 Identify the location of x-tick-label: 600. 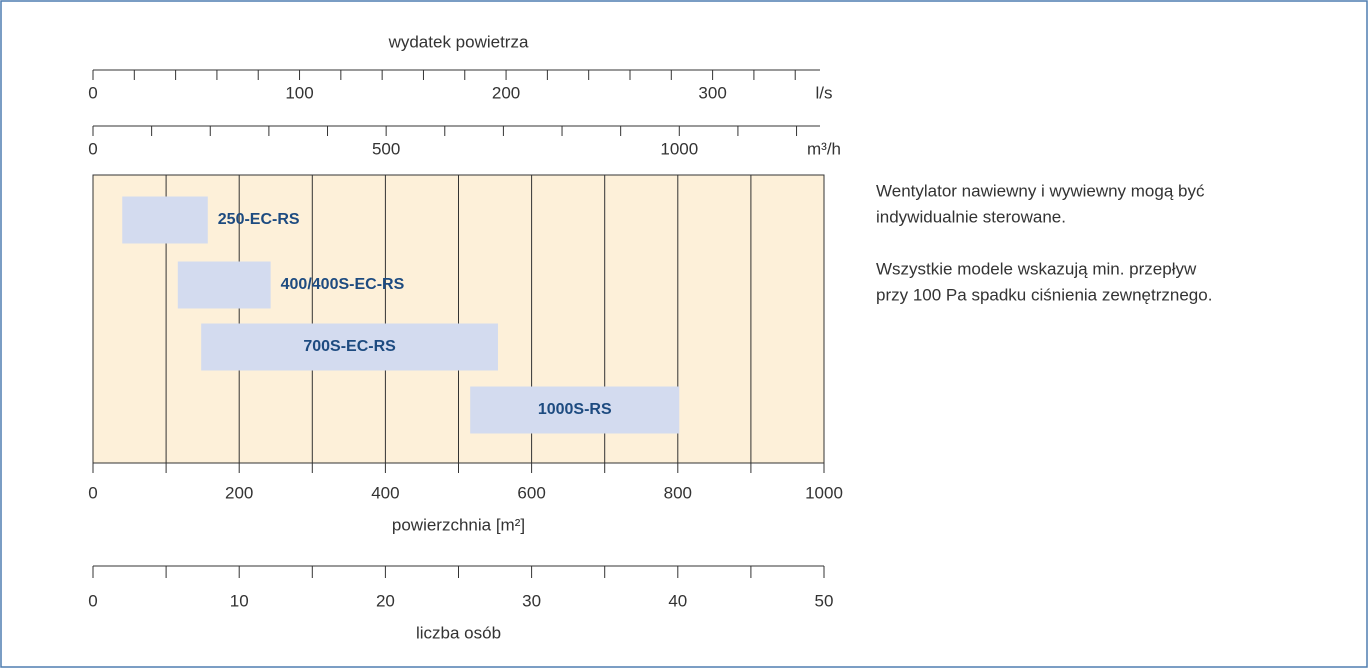
(531, 492).